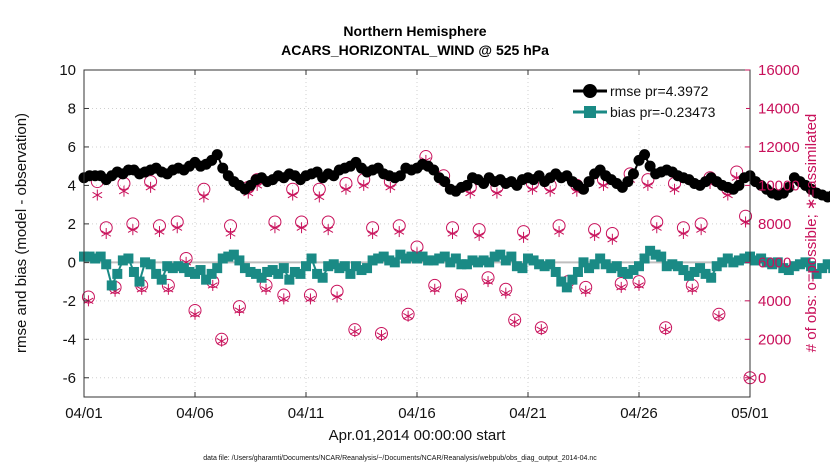 The image size is (830, 470). I want to click on y-left-tick-label: 2, so click(72, 224).